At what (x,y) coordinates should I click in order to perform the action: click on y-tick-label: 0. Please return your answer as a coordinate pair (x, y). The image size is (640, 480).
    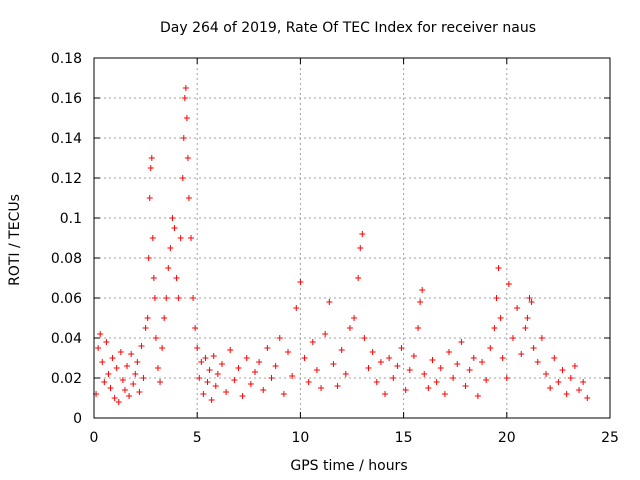
    Looking at the image, I should click on (77, 419).